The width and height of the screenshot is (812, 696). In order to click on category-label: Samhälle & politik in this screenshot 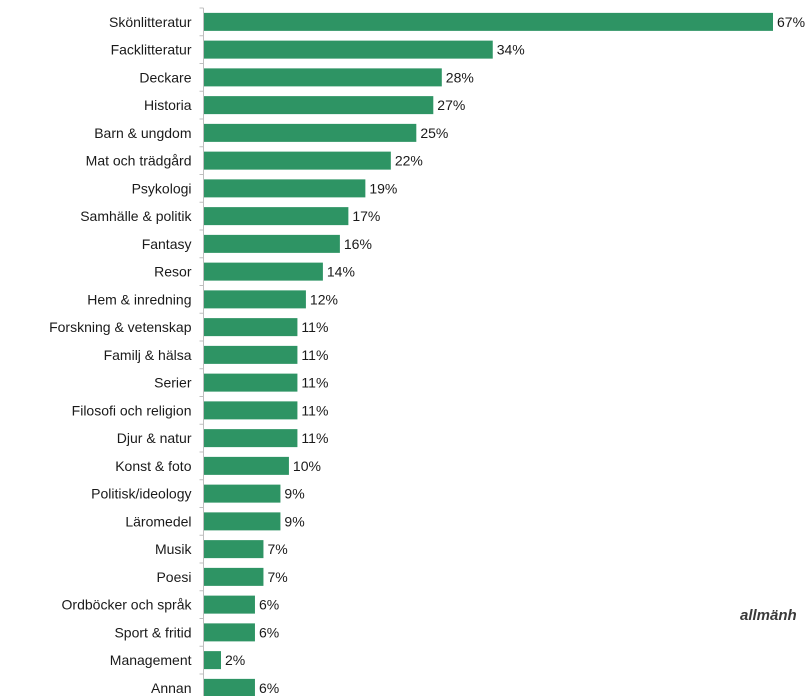, I will do `click(136, 216)`.